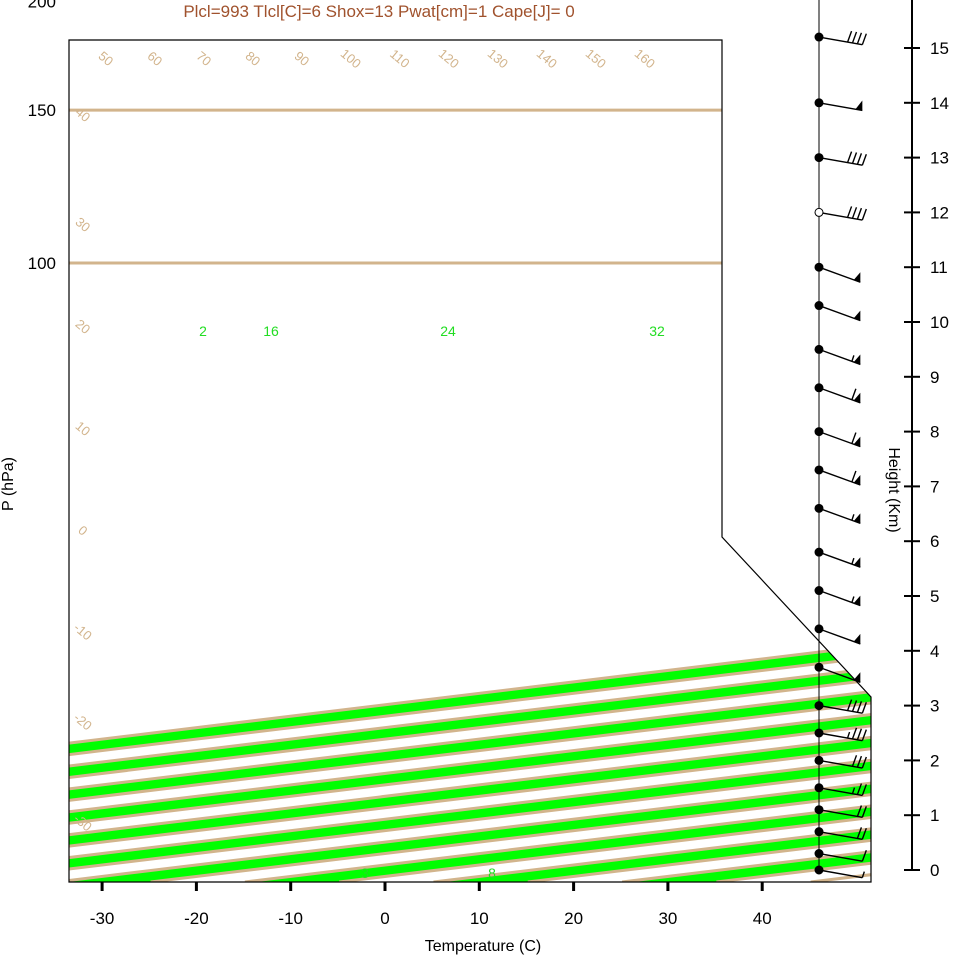 The image size is (961, 957). What do you see at coordinates (939, 158) in the screenshot?
I see `height-tick-label: 13` at bounding box center [939, 158].